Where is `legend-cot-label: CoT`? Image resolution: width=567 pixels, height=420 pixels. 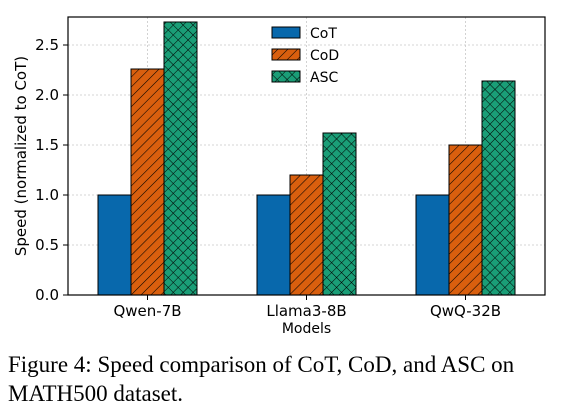 legend-cot-label: CoT is located at coordinates (323, 34).